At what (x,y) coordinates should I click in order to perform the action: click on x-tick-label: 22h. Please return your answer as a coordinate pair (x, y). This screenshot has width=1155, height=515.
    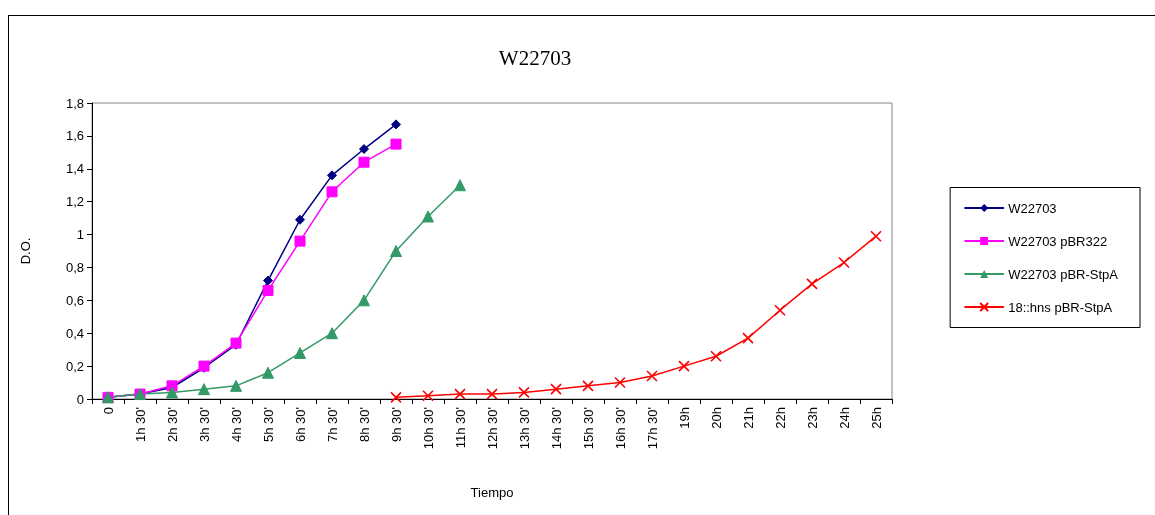
    Looking at the image, I should click on (780, 418).